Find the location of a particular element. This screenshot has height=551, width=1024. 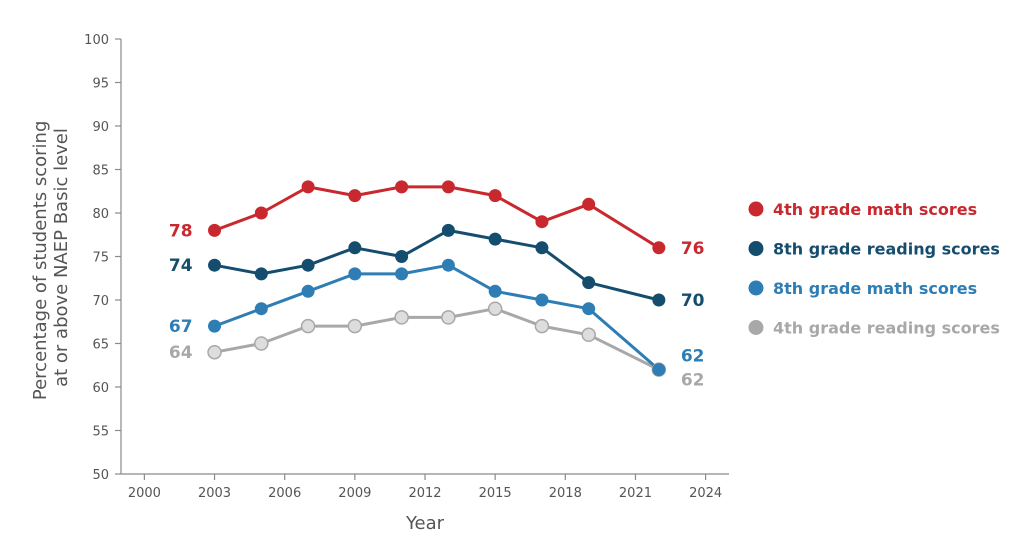

y-tick-label: 100 is located at coordinates (96, 40).